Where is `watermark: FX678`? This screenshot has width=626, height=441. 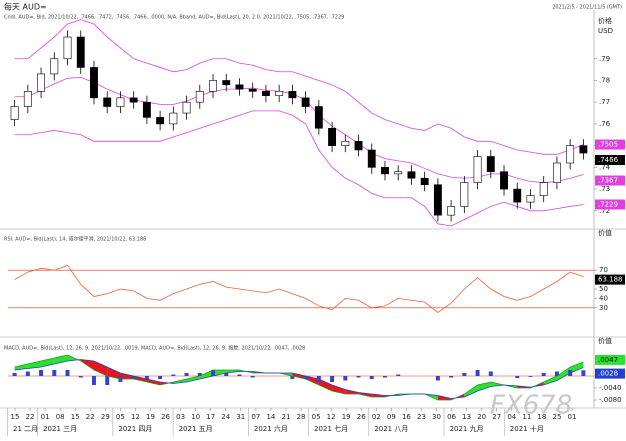 watermark: FX678 is located at coordinates (531, 406).